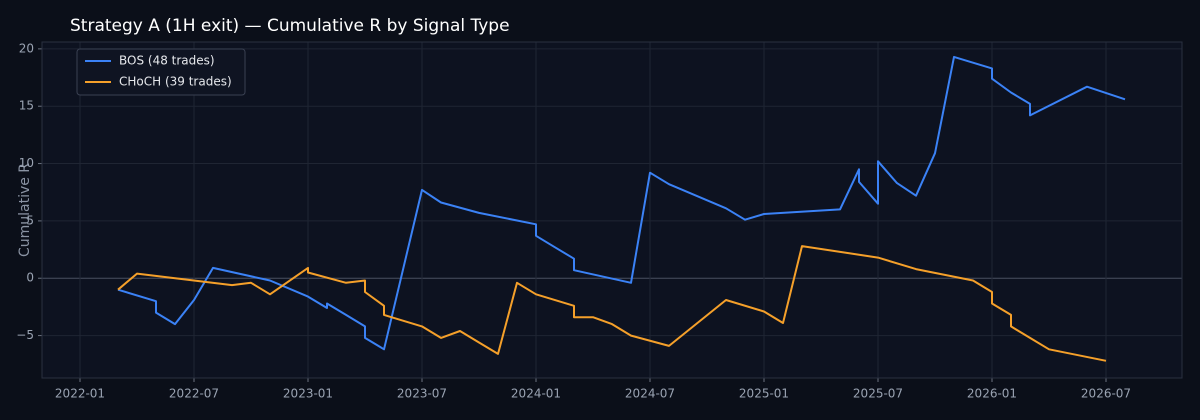  Describe the element at coordinates (30, 220) in the screenshot. I see `y-tick-label: 5` at that location.